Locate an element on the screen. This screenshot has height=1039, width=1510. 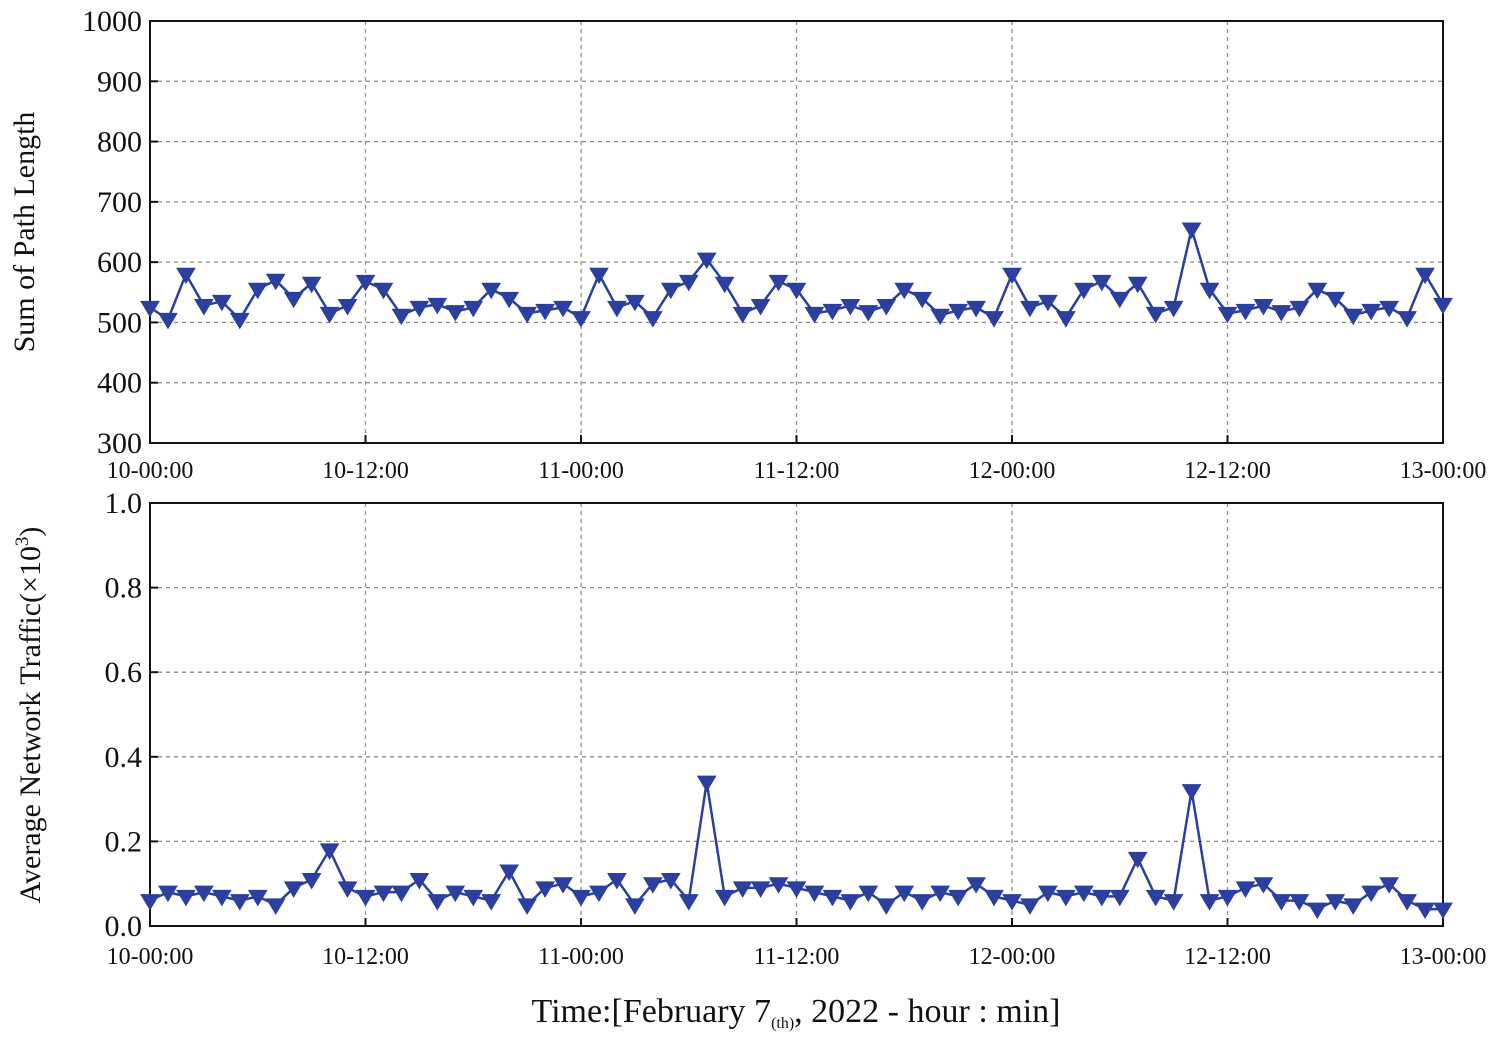
top-y-tick-label: 900 is located at coordinates (119, 81).